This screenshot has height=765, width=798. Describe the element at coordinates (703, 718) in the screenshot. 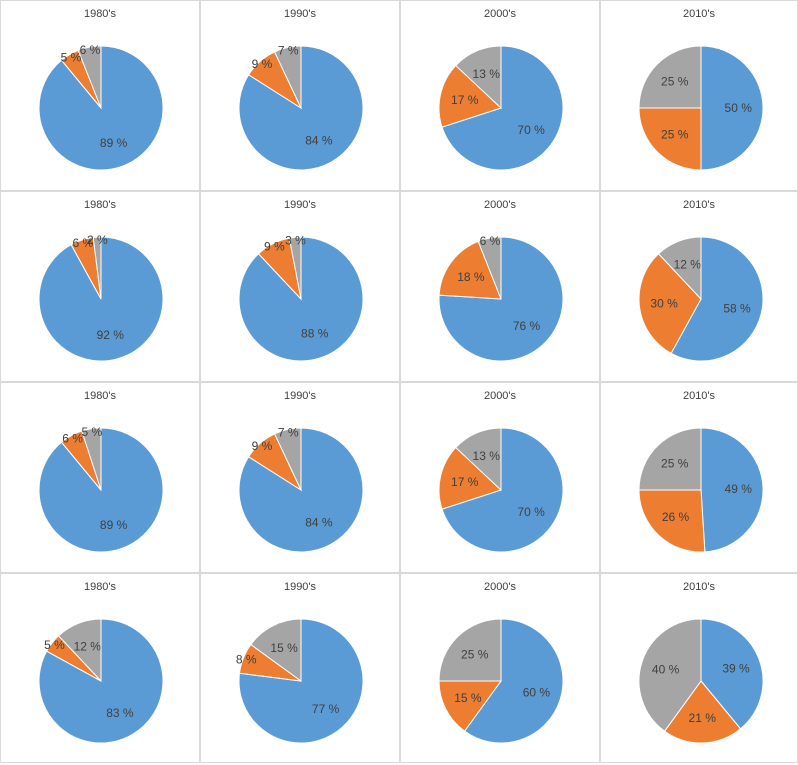

I see `slice-label: 21 %` at that location.